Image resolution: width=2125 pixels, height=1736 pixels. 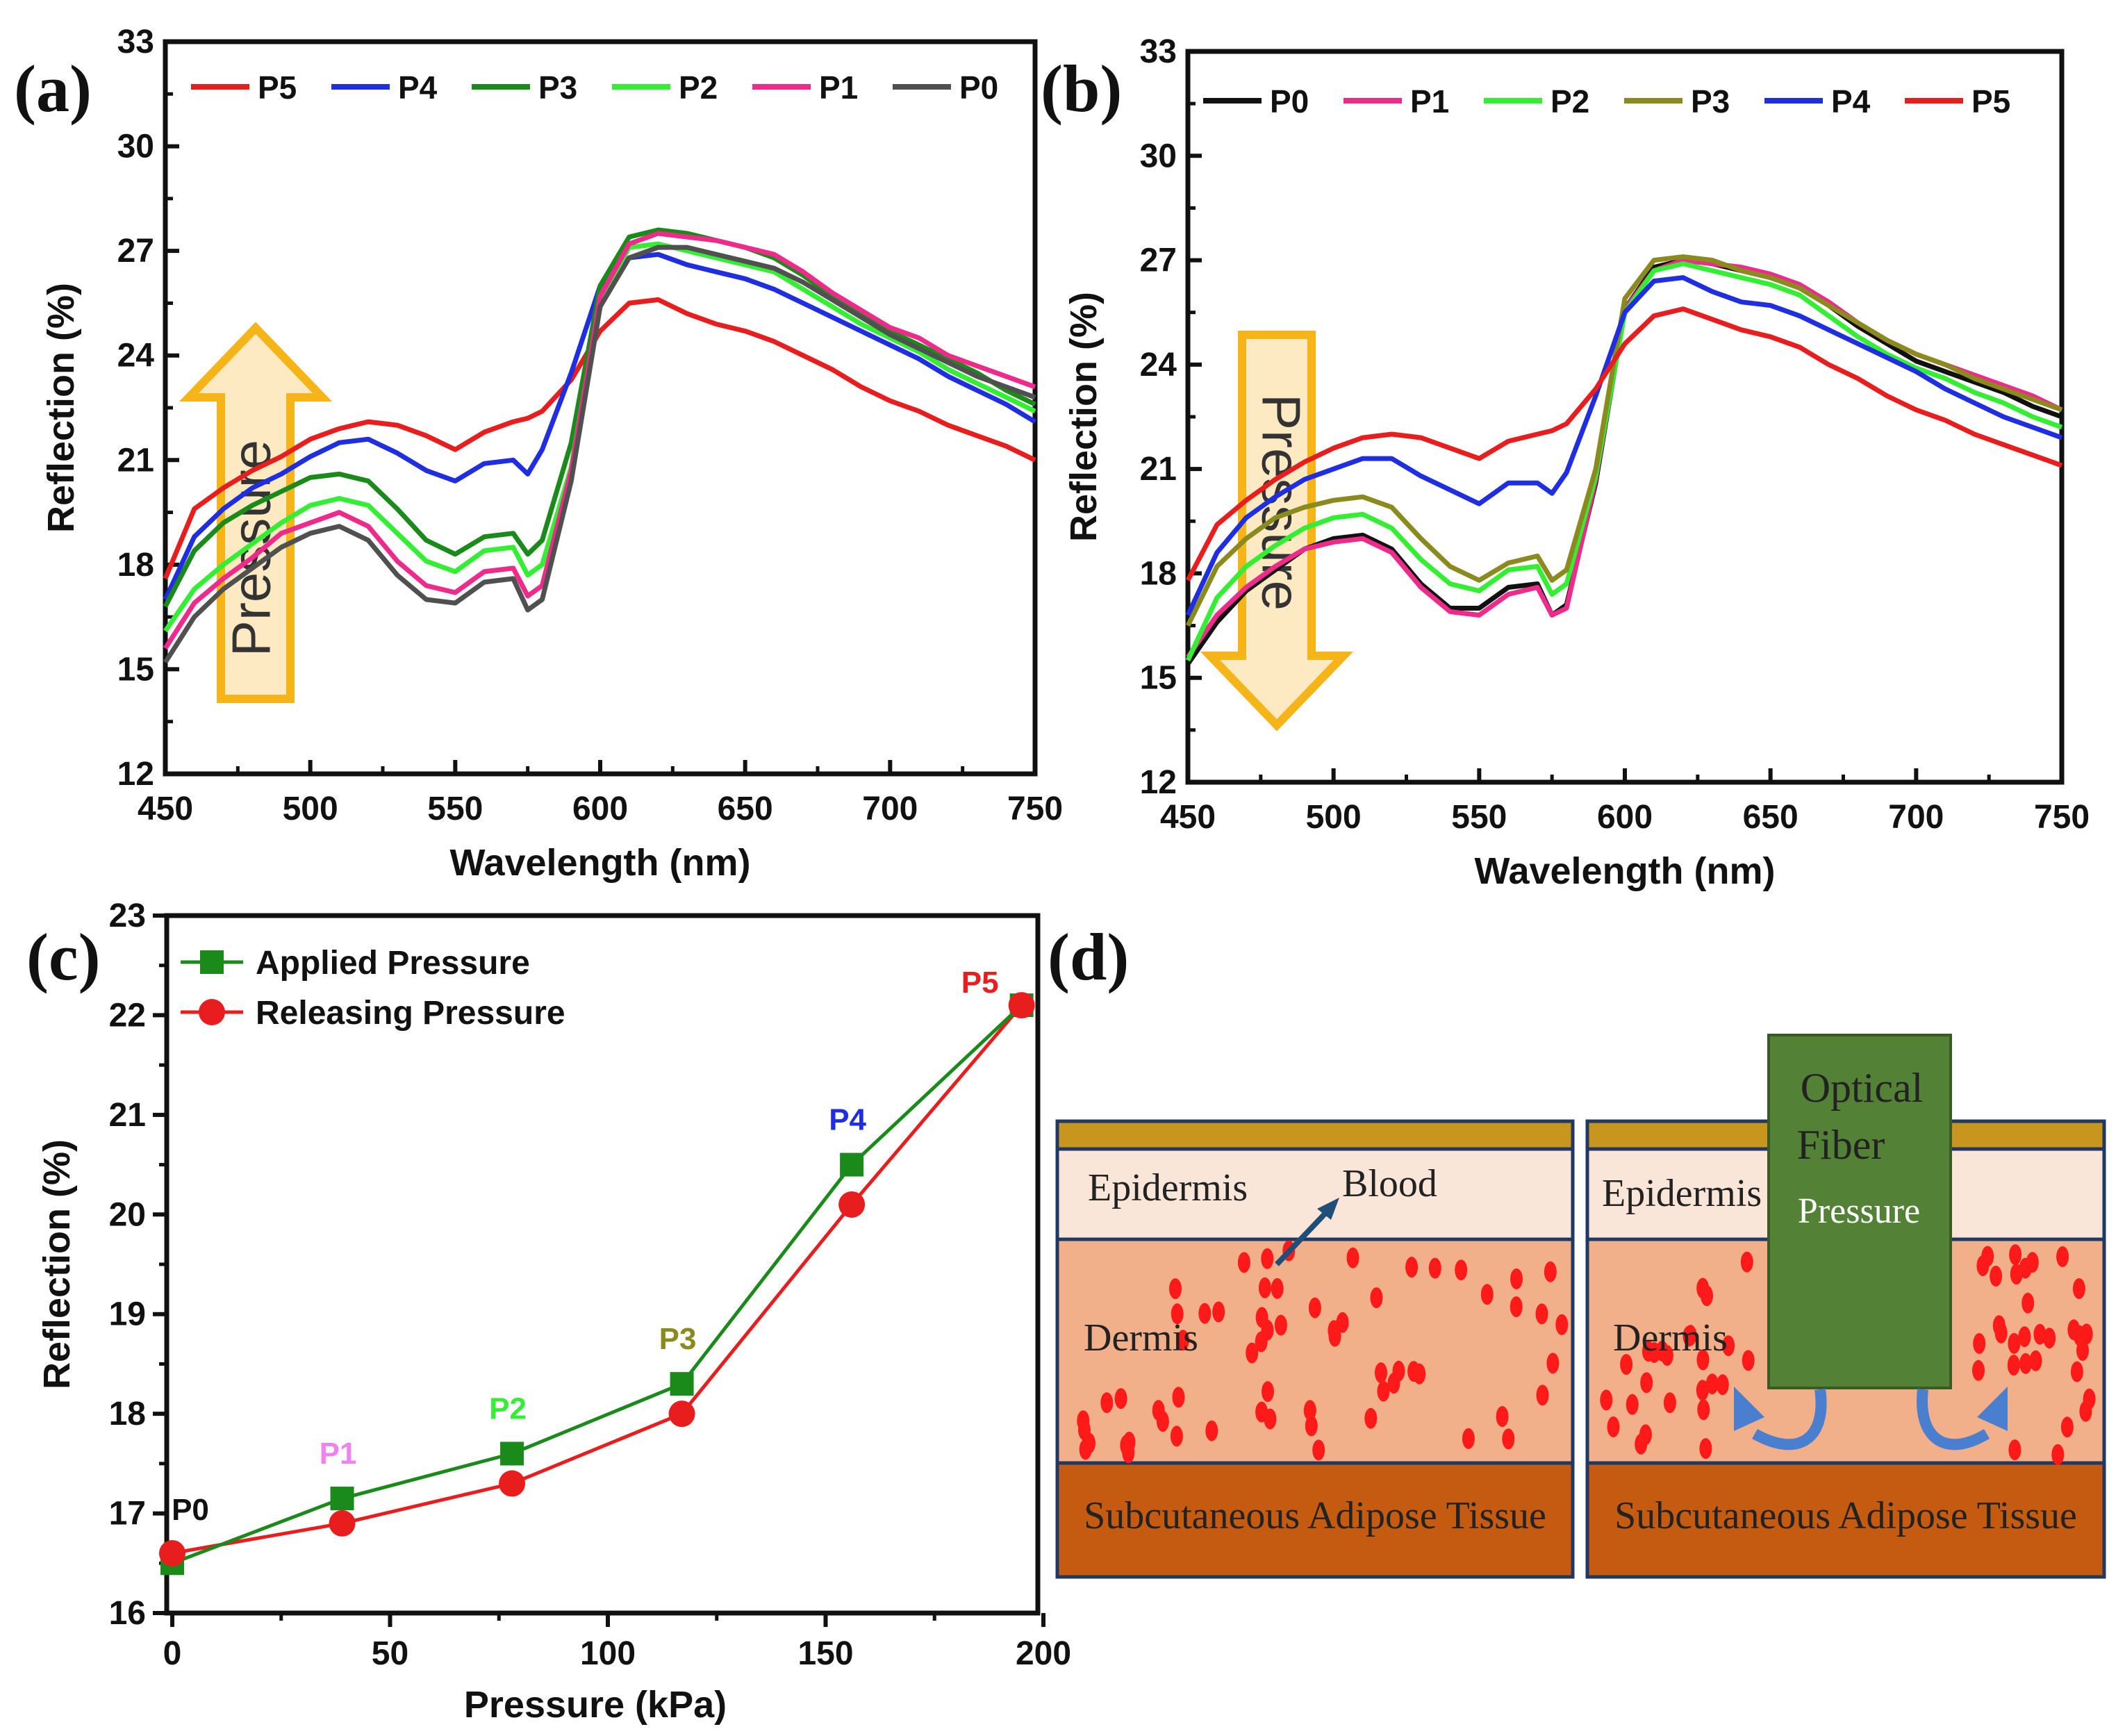 I want to click on series-line-releasing, so click(x=597, y=1279).